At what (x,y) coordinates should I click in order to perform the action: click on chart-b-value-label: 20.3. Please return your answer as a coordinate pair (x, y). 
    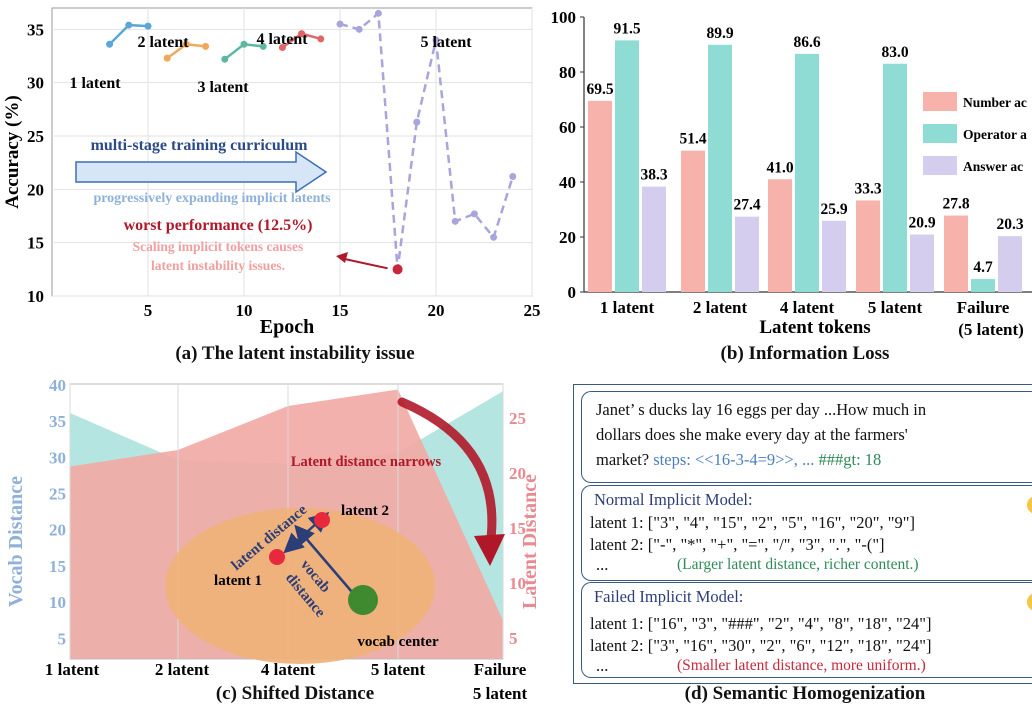
    Looking at the image, I should click on (1009, 224).